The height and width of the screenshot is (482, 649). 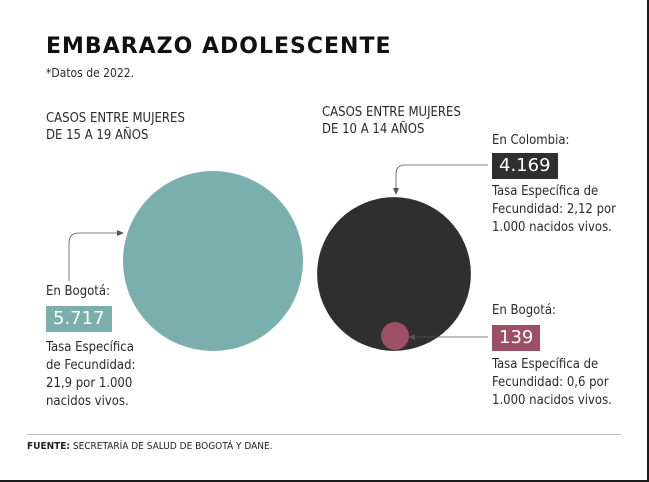 I want to click on connector-colombia, so click(x=441, y=176).